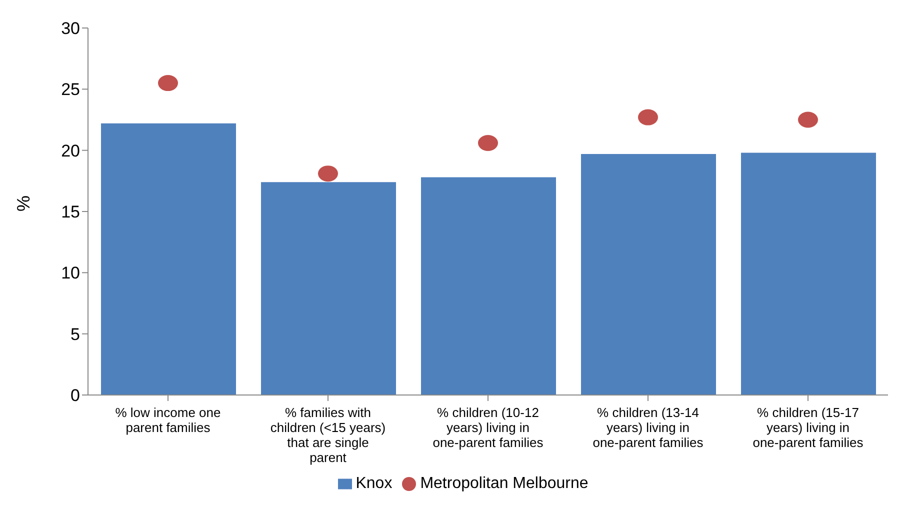  Describe the element at coordinates (70, 150) in the screenshot. I see `y-tick-label: 20` at that location.